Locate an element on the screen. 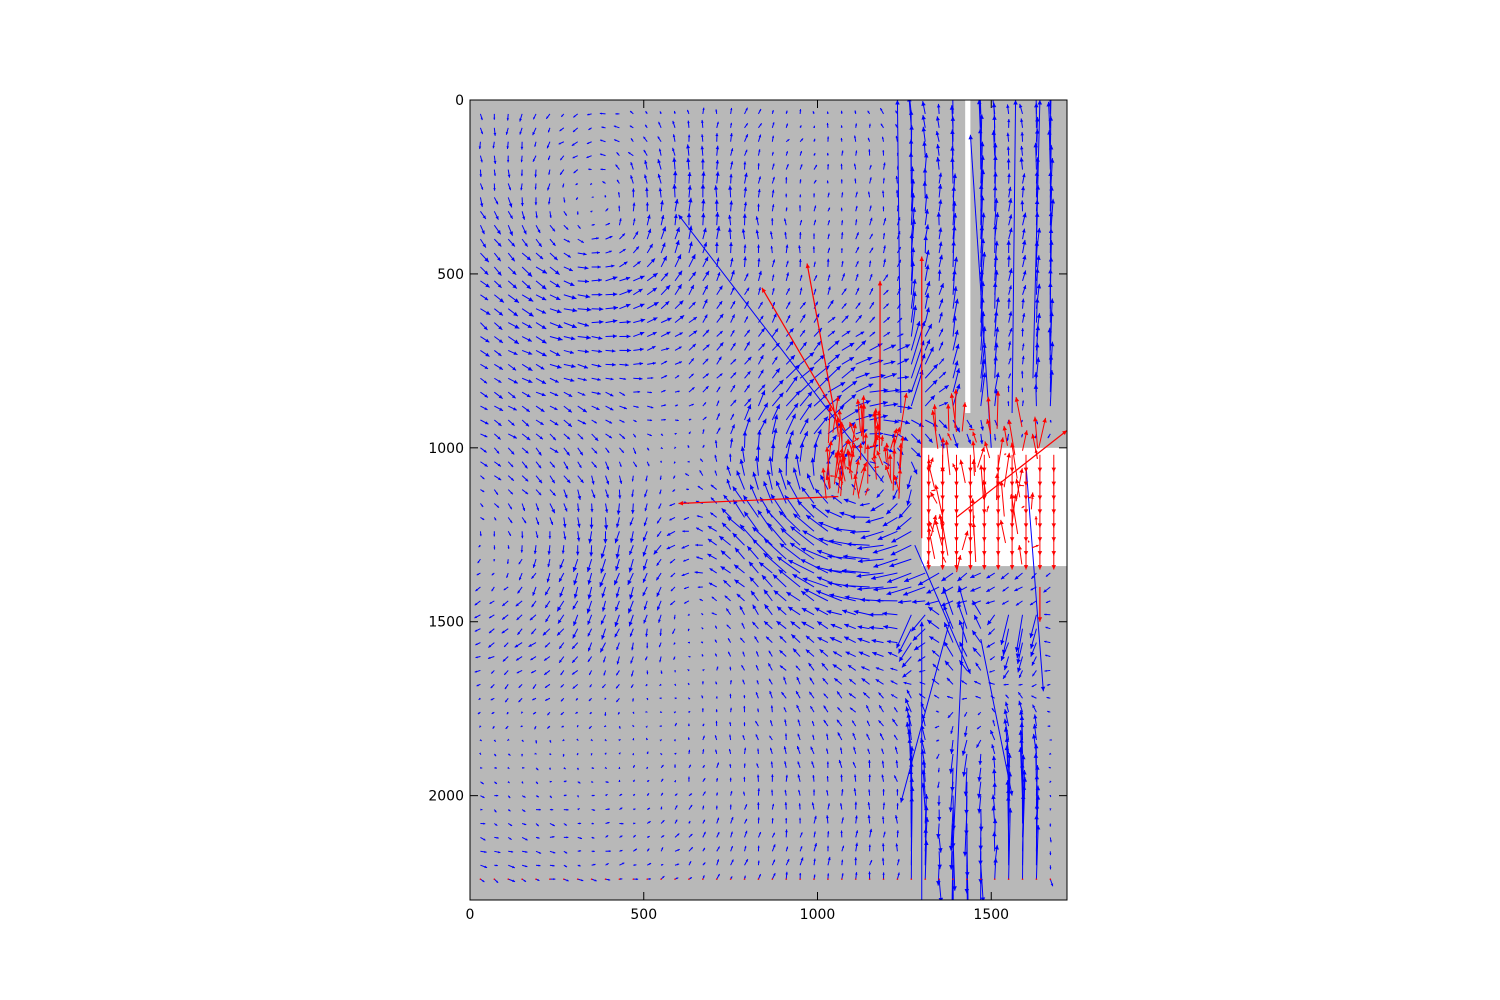 This screenshot has height=1000, width=1500. valid-vector-1940 is located at coordinates (979, 790).